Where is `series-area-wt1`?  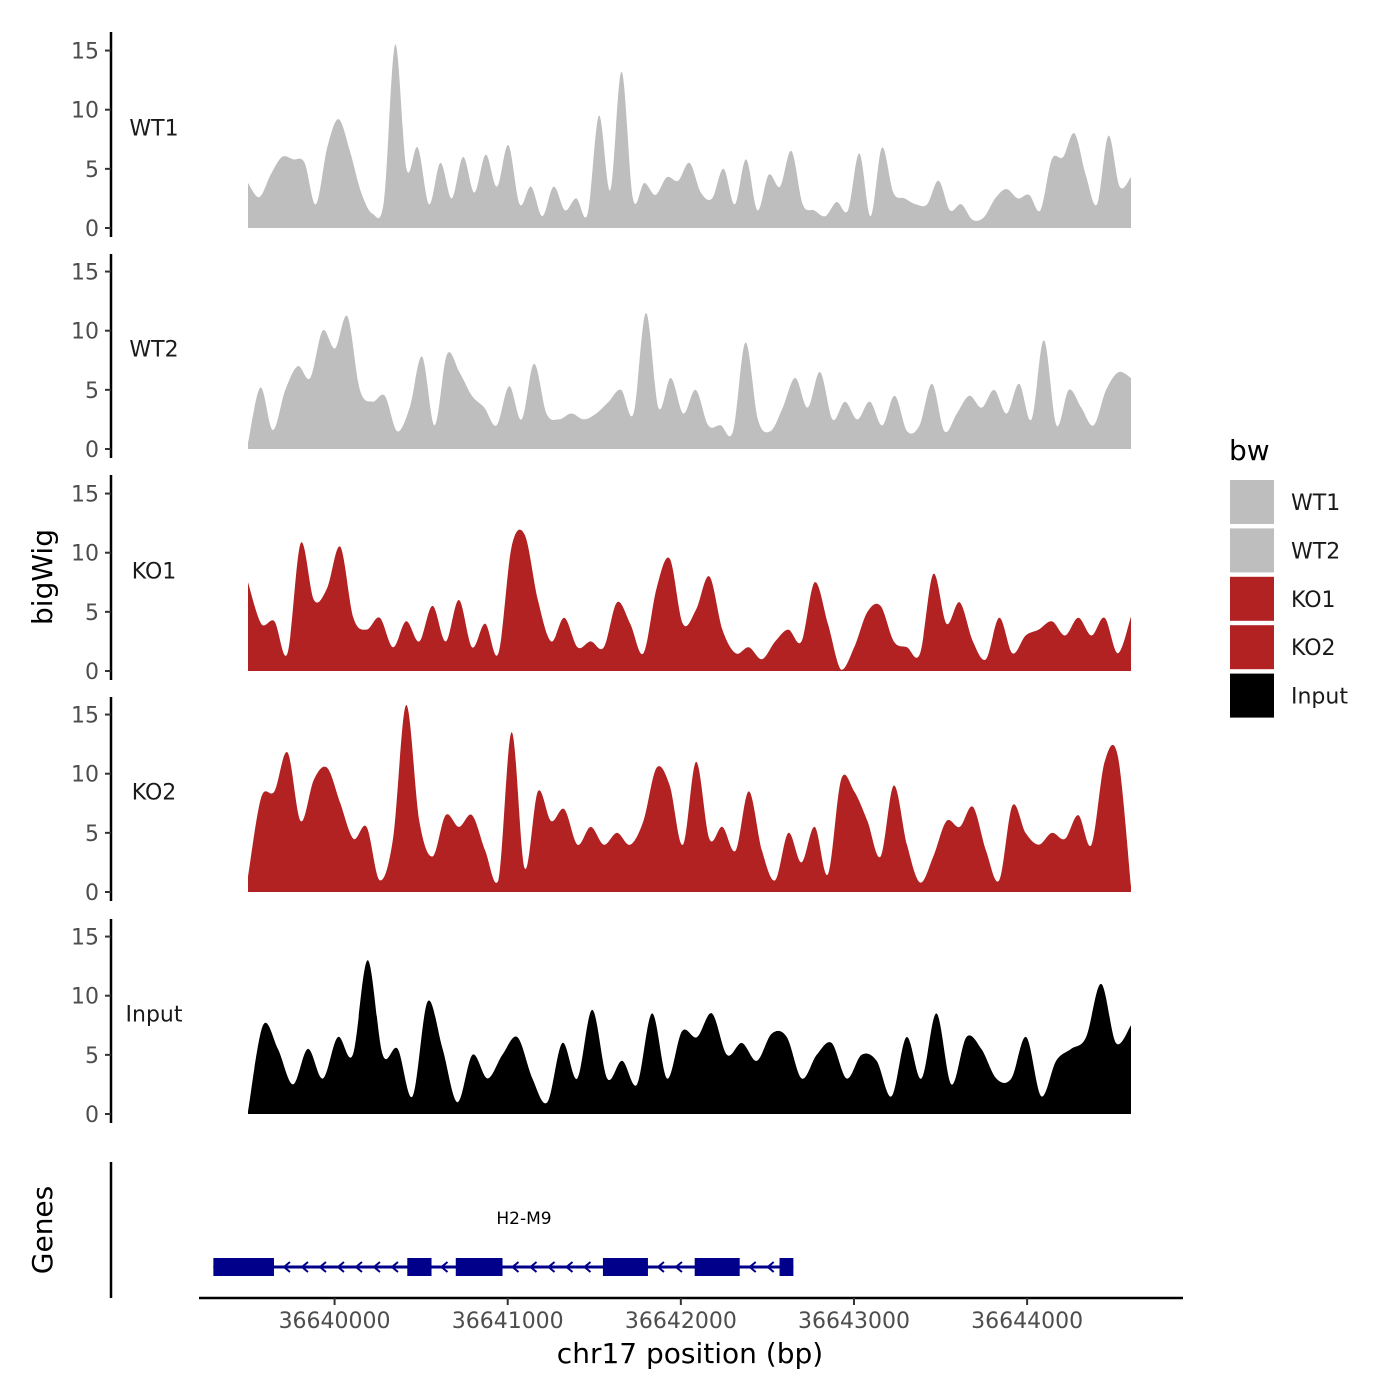
series-area-wt1 is located at coordinates (689, 136).